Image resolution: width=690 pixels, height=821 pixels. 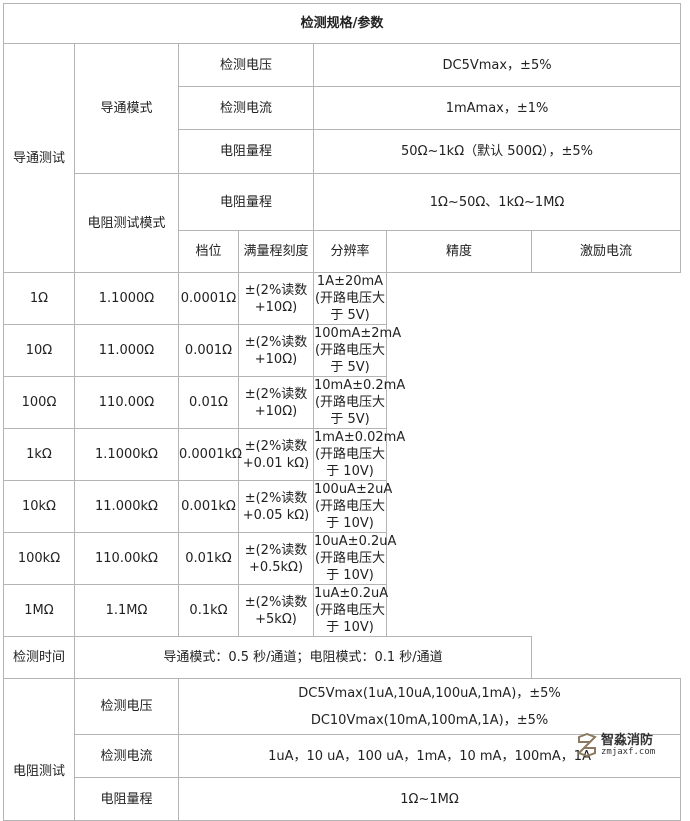 I want to click on table-cell: 1.1MΩ, so click(x=126, y=610).